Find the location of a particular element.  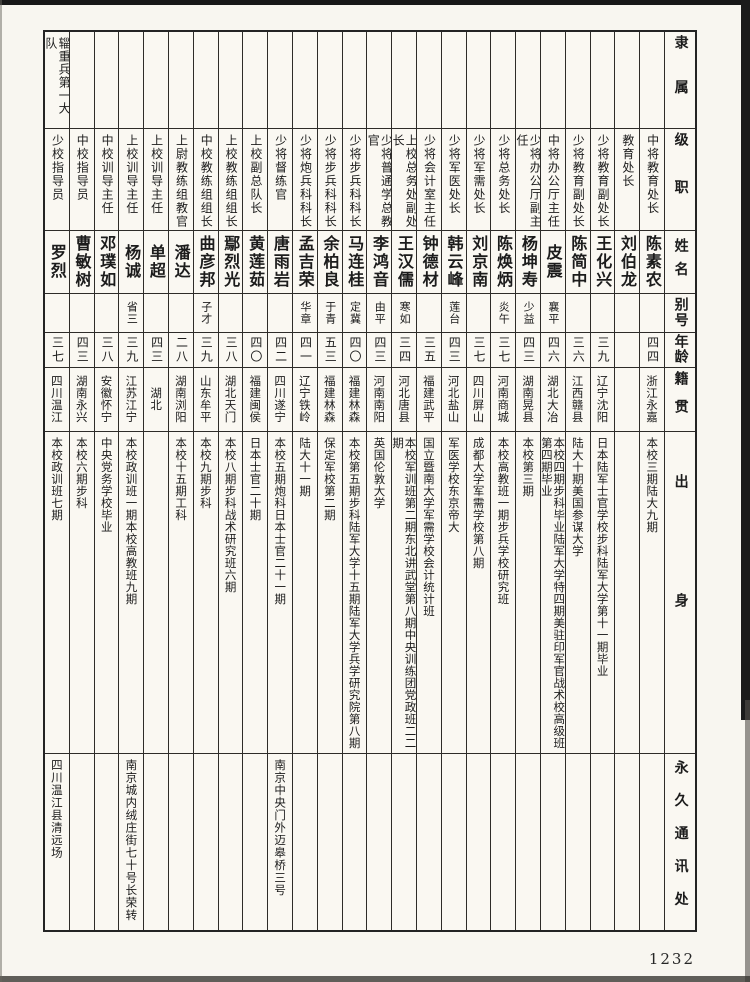

header-age-cell: 年龄 is located at coordinates (679, 350).